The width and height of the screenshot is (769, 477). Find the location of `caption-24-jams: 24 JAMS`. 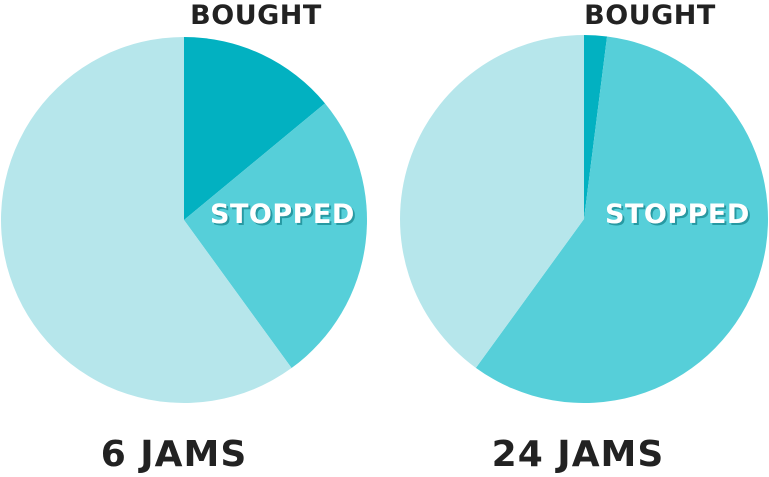

caption-24-jams: 24 JAMS is located at coordinates (578, 454).